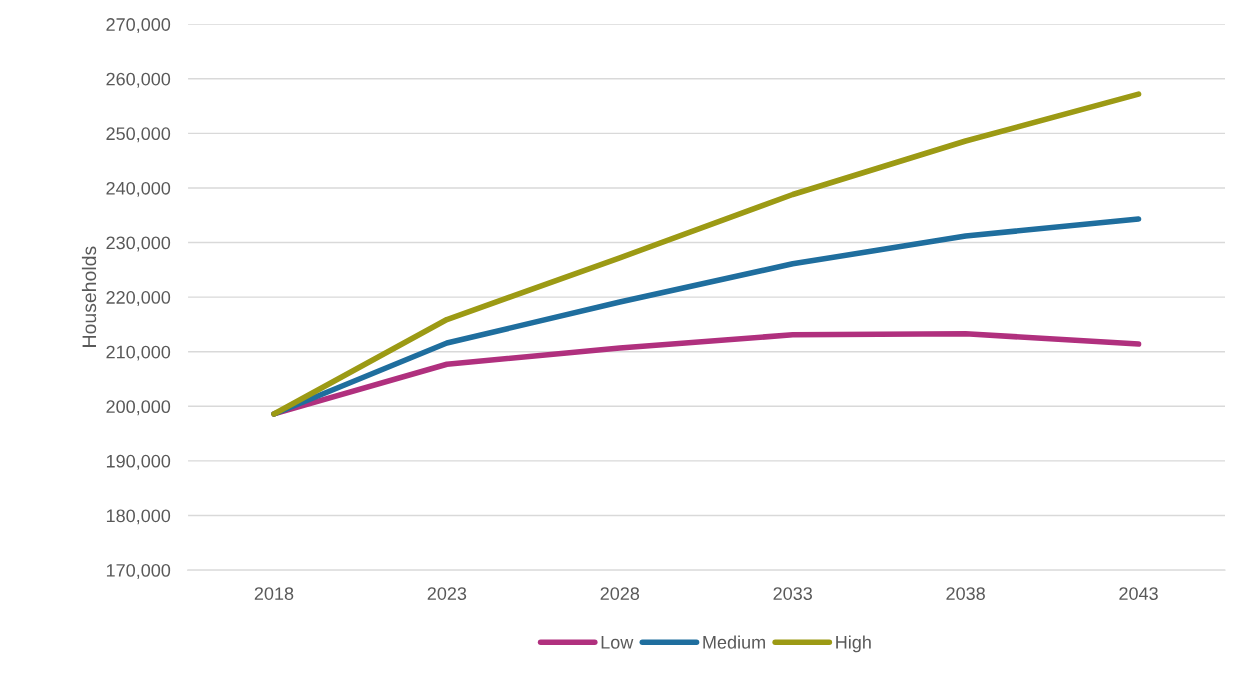  What do you see at coordinates (138, 408) in the screenshot?
I see `y-tick-label: 200,000` at bounding box center [138, 408].